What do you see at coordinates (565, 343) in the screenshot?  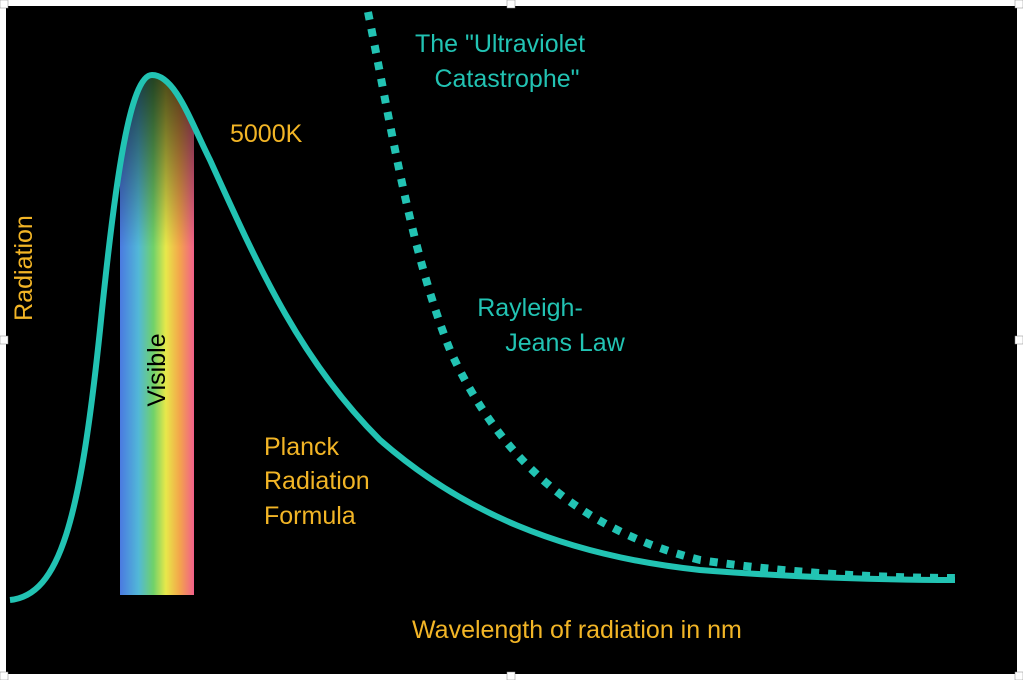 I see `rayleigh-jeans-label: Jeans Law` at bounding box center [565, 343].